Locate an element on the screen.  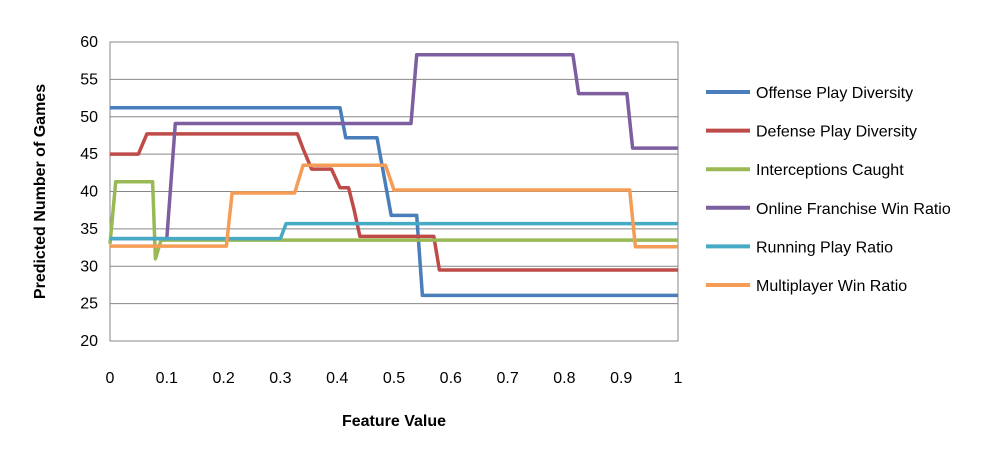
y-tick-label: 60 is located at coordinates (89, 42).